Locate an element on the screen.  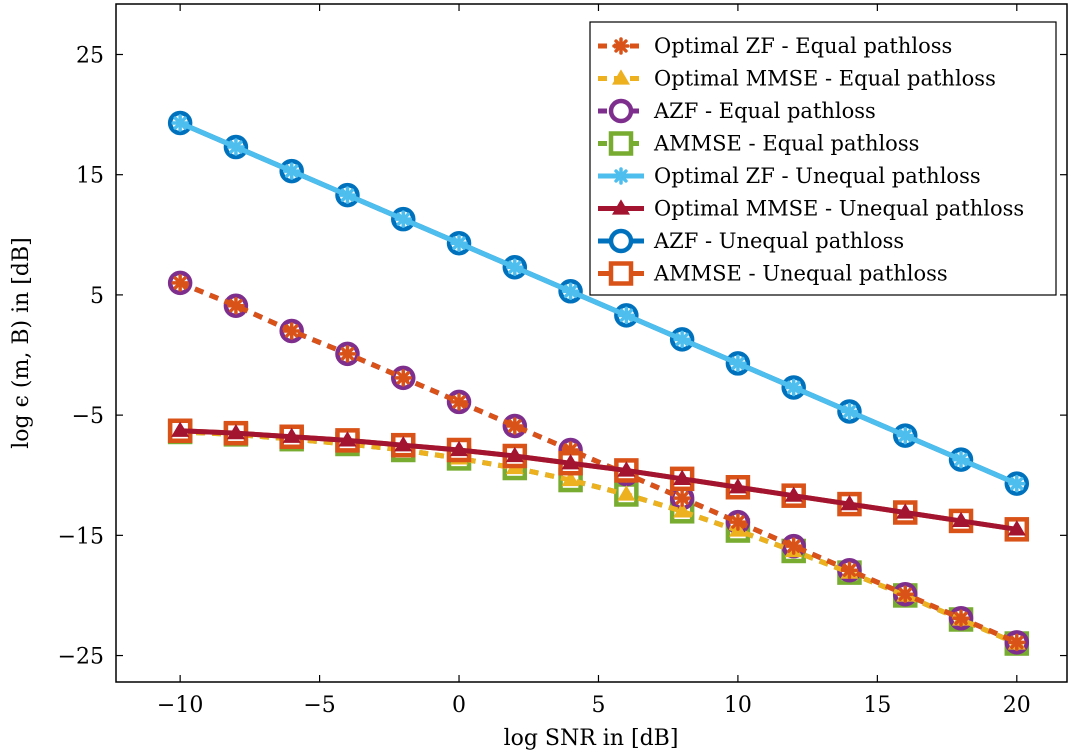
y-tick-label: 15 is located at coordinates (90, 176).